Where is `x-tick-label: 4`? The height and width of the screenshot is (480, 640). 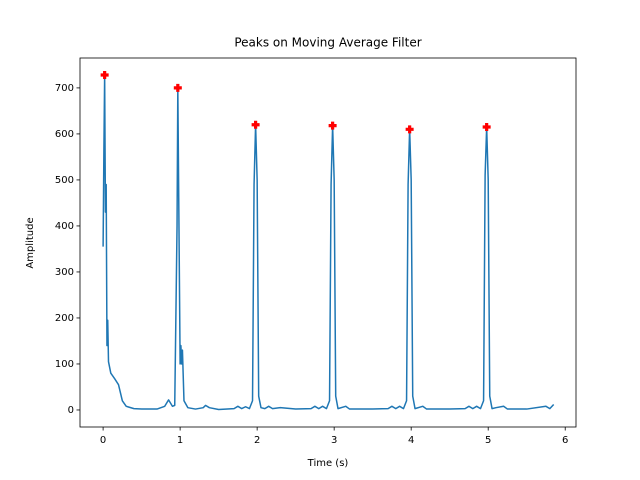 x-tick-label: 4 is located at coordinates (411, 440).